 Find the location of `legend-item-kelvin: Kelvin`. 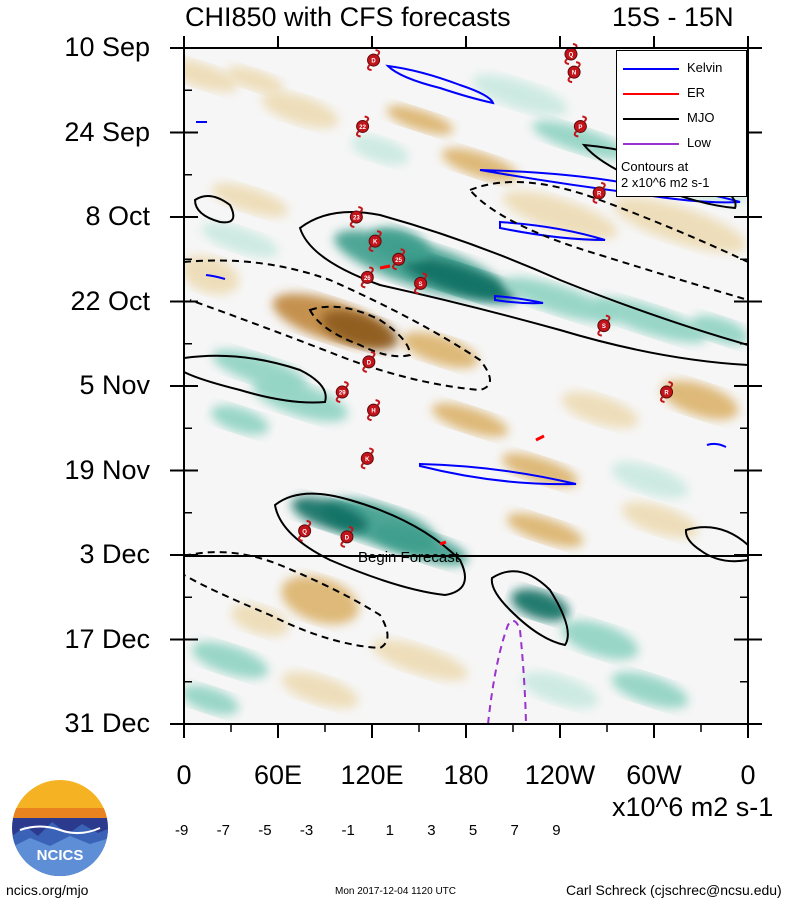

legend-item-kelvin: Kelvin is located at coordinates (682, 69).